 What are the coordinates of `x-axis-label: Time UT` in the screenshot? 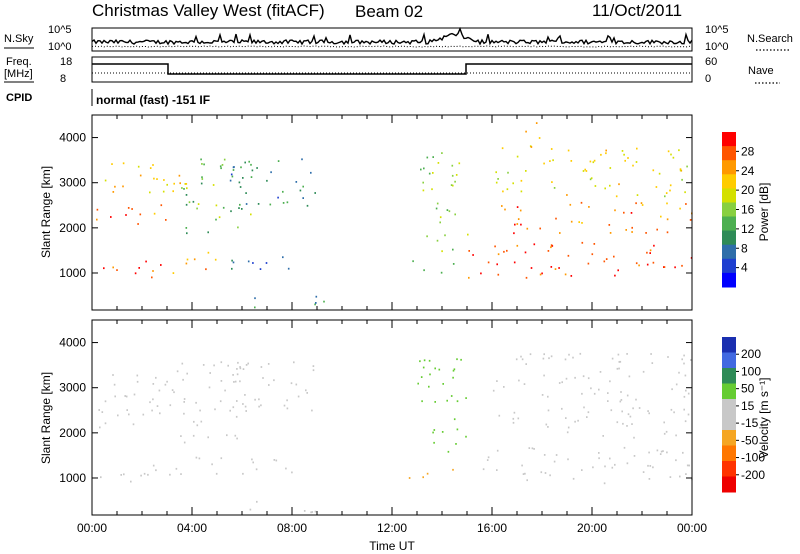 It's located at (392, 546).